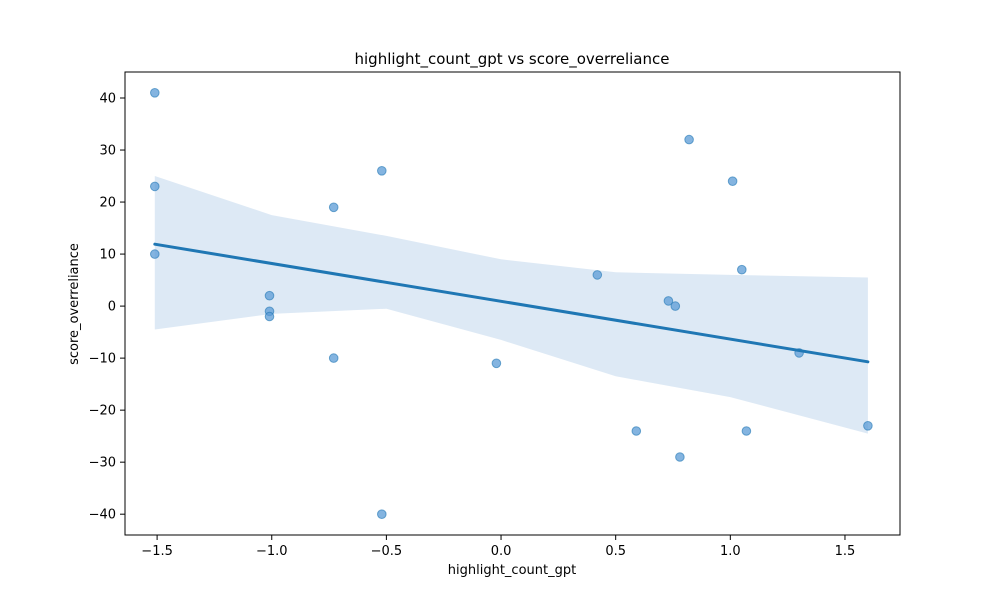 The image size is (1000, 600). Describe the element at coordinates (112, 307) in the screenshot. I see `y-tick-label: 0` at that location.